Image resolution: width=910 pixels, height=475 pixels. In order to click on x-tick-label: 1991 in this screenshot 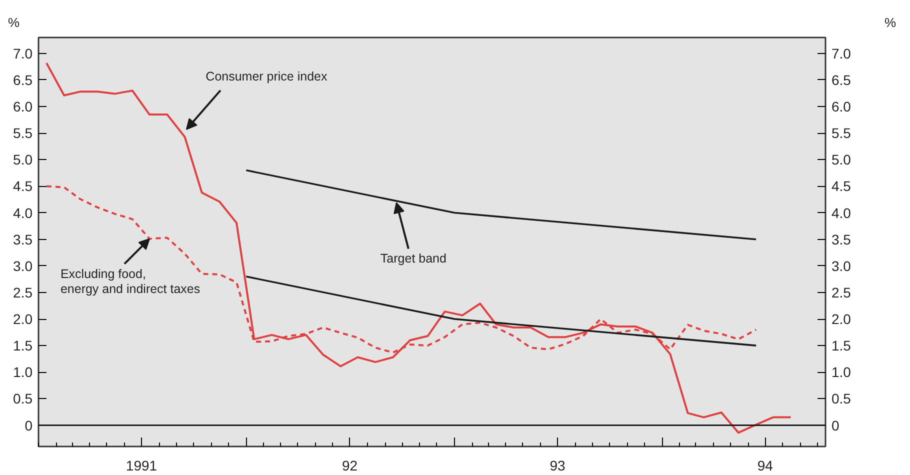, I will do `click(142, 466)`.